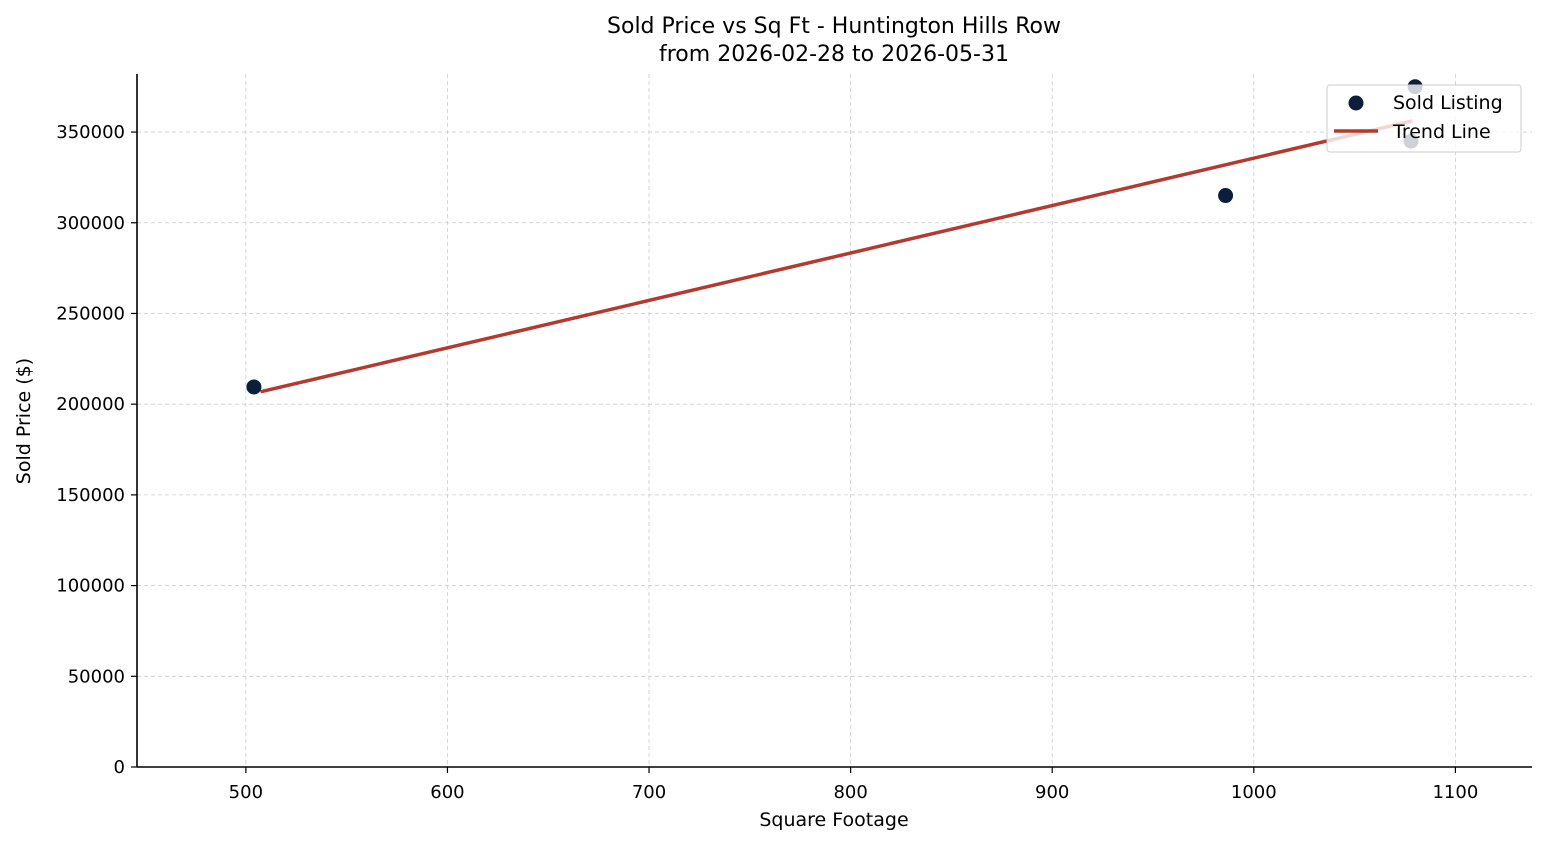  I want to click on x-tick-label: 1100, so click(1455, 792).